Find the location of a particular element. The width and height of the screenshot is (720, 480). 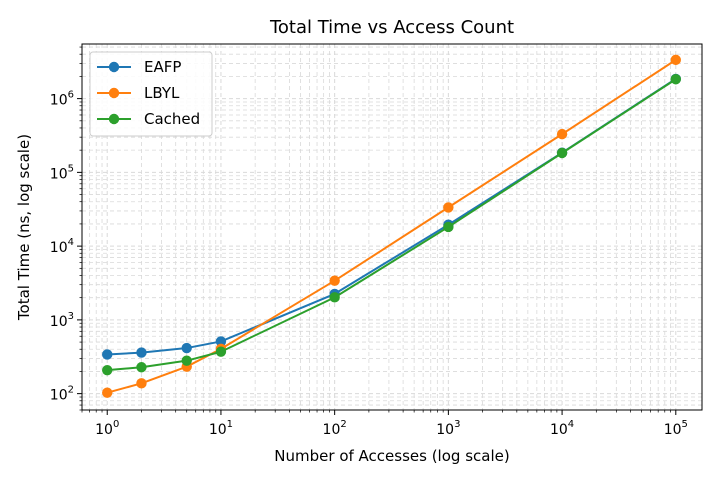

y-tick-label: 10⁵ is located at coordinates (62, 172).